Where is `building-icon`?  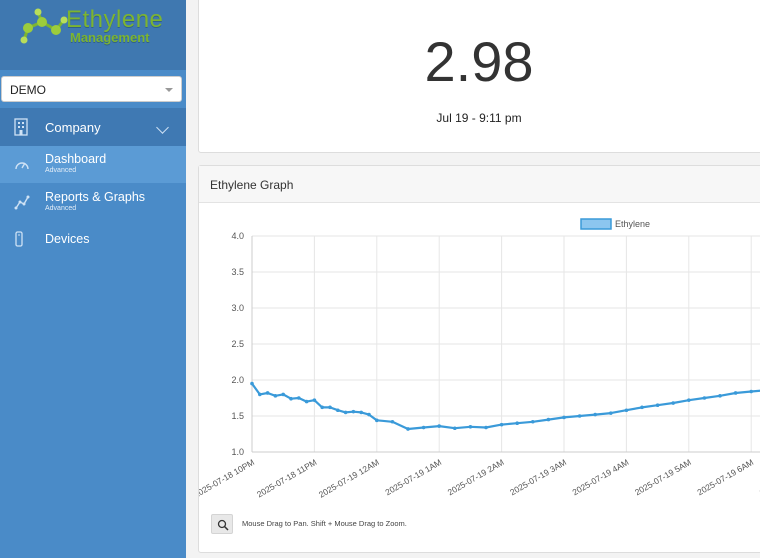 building-icon is located at coordinates (21, 127).